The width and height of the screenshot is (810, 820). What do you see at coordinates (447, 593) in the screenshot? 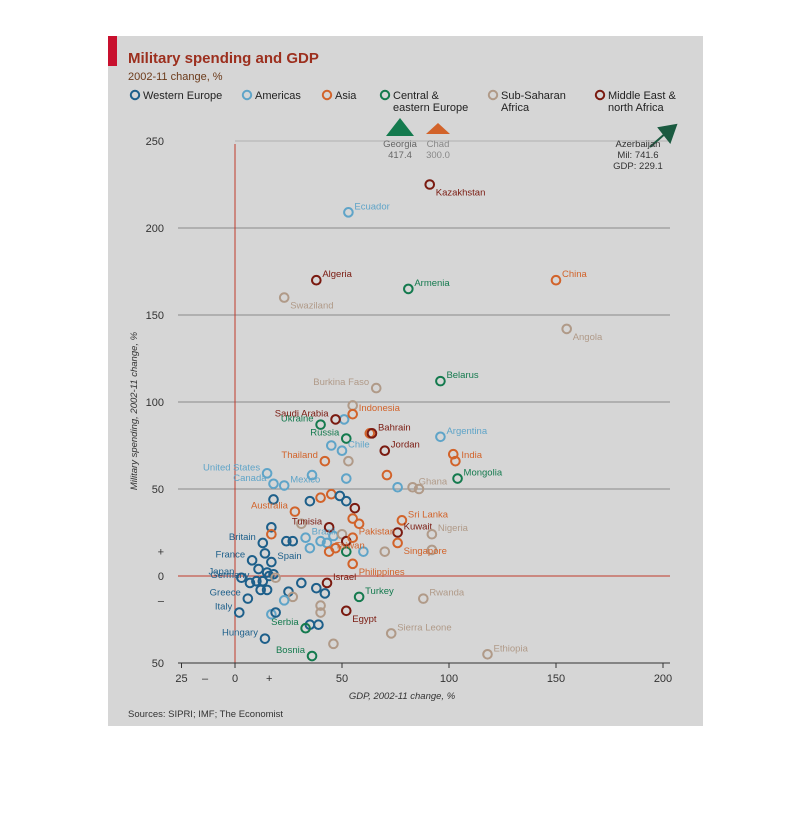
I see `point-label-rwanda: Rwanda` at bounding box center [447, 593].